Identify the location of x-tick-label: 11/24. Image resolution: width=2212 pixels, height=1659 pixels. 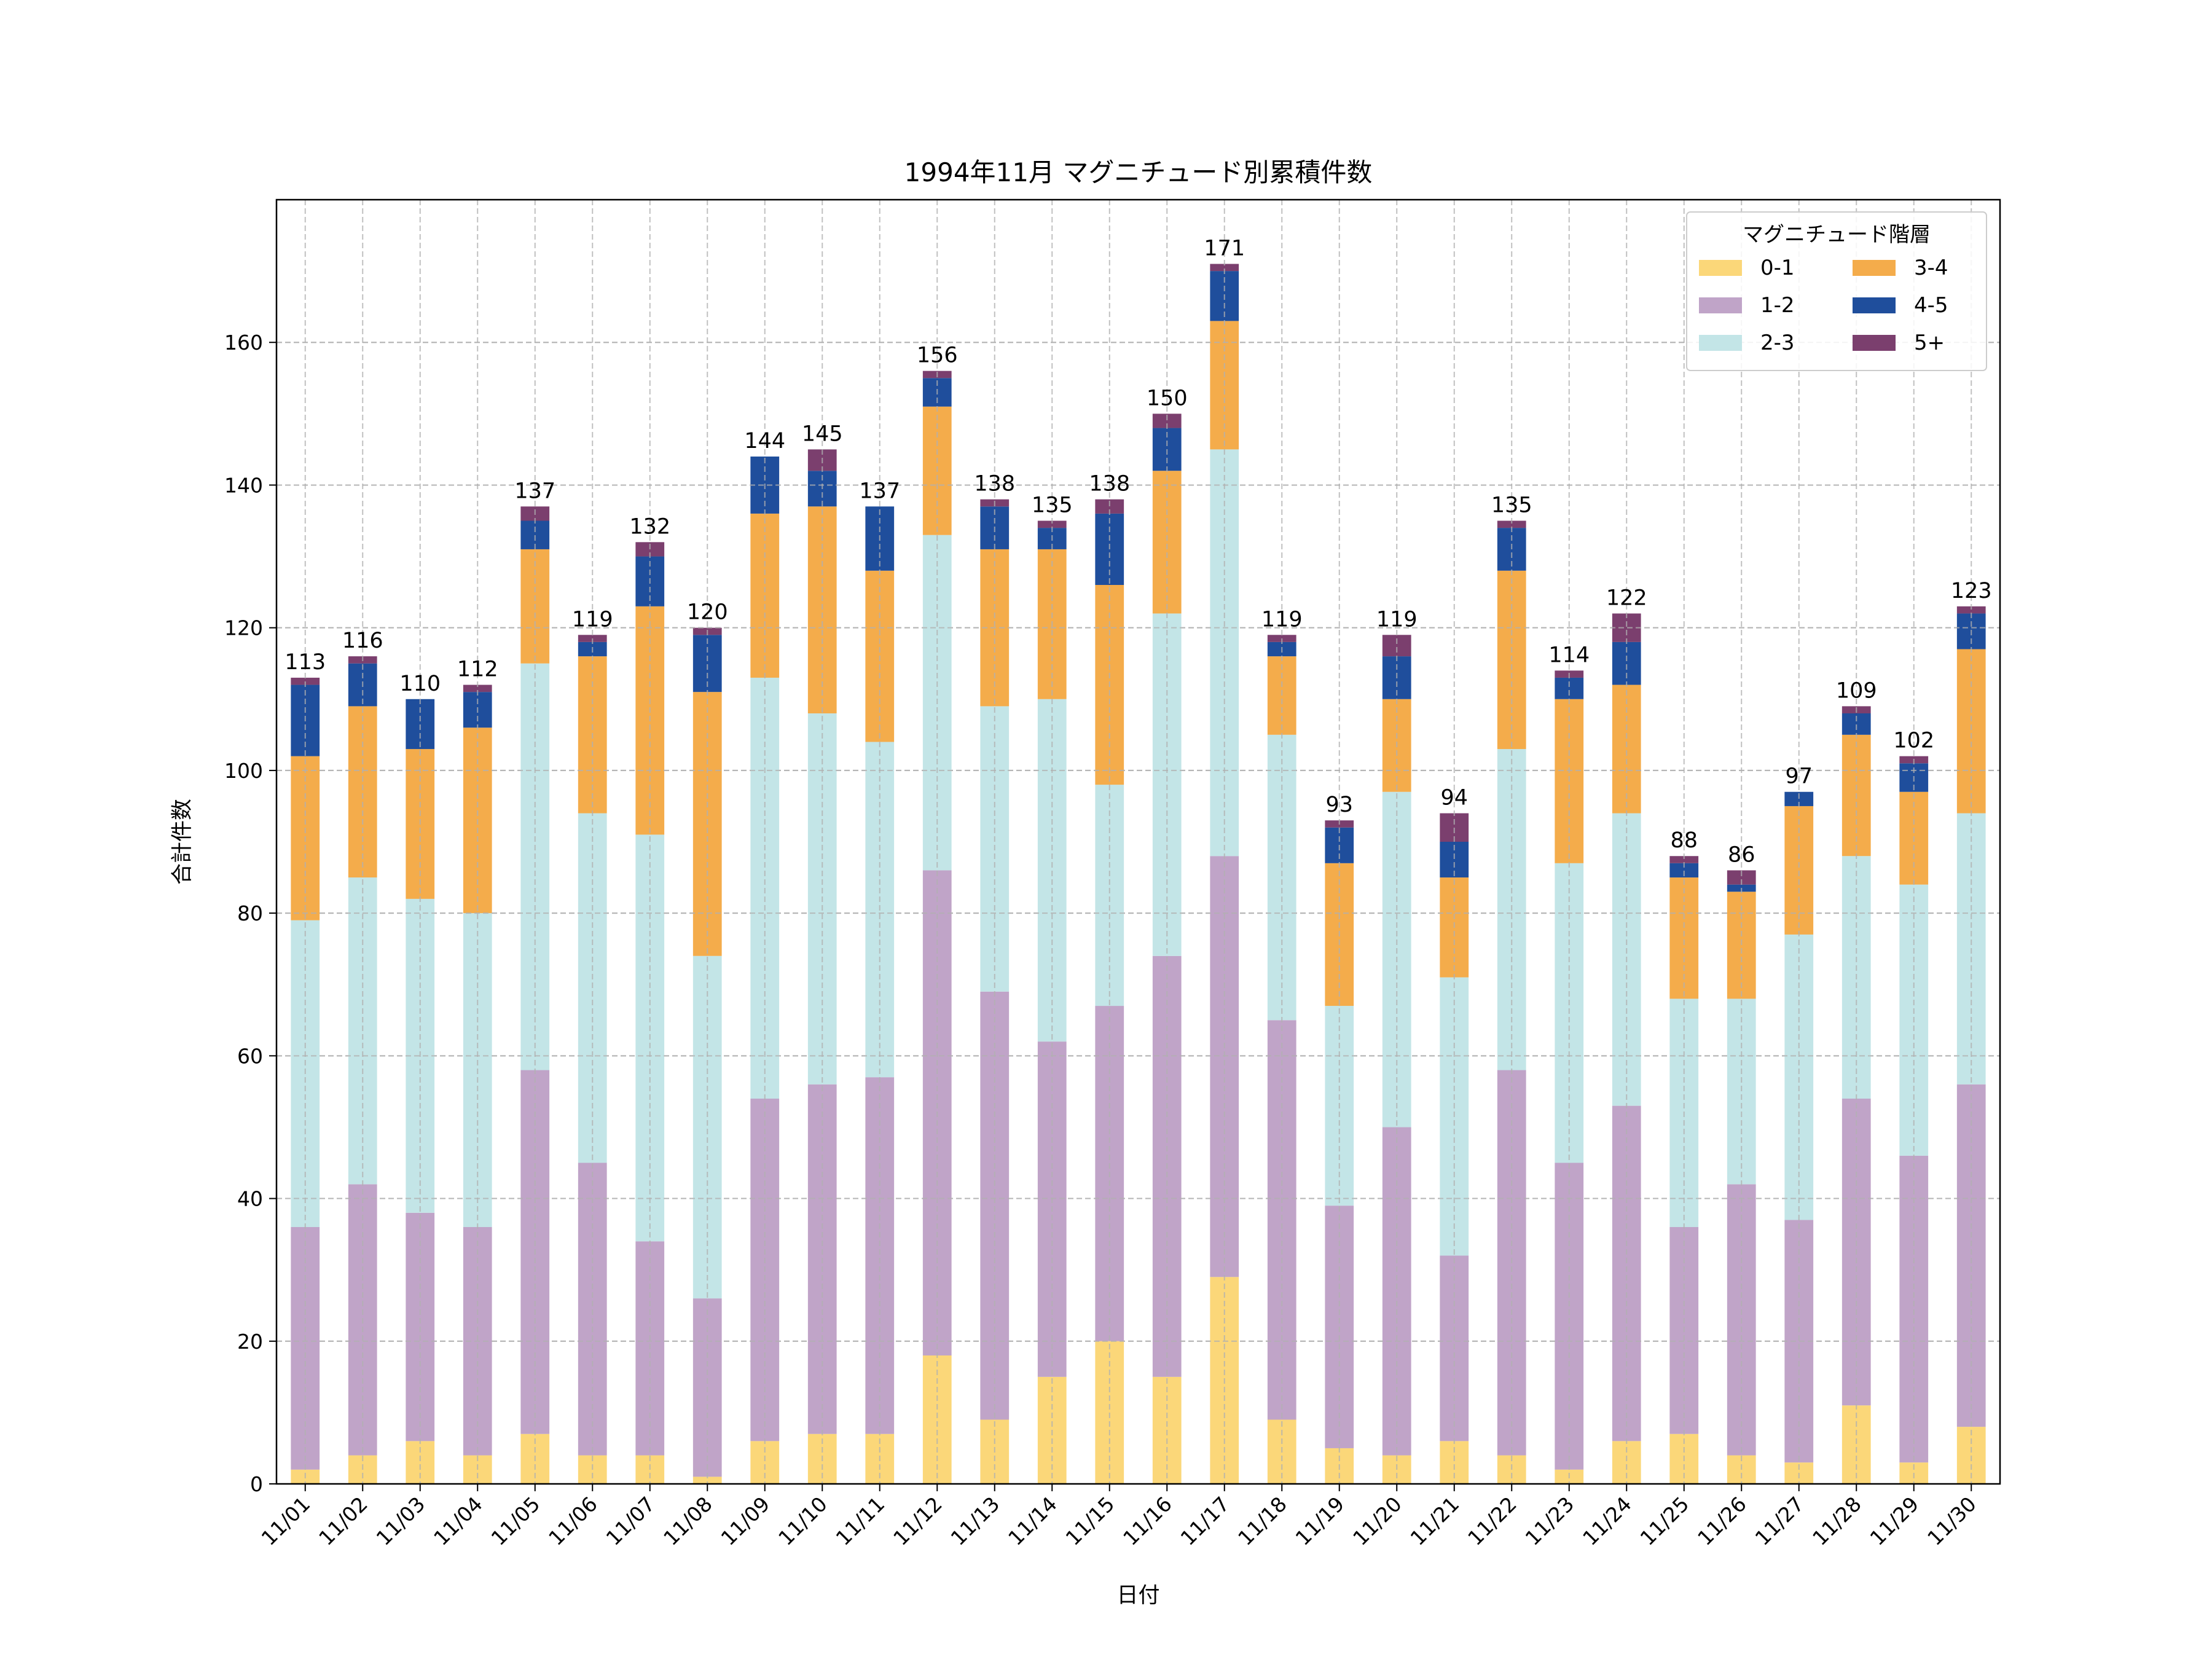
(1607, 1521).